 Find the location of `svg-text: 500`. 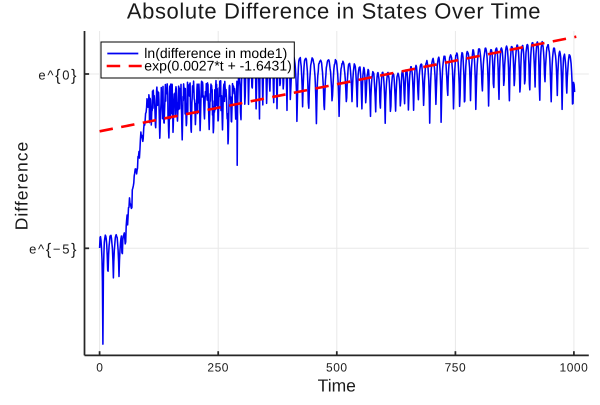

svg-text: 500 is located at coordinates (337, 368).